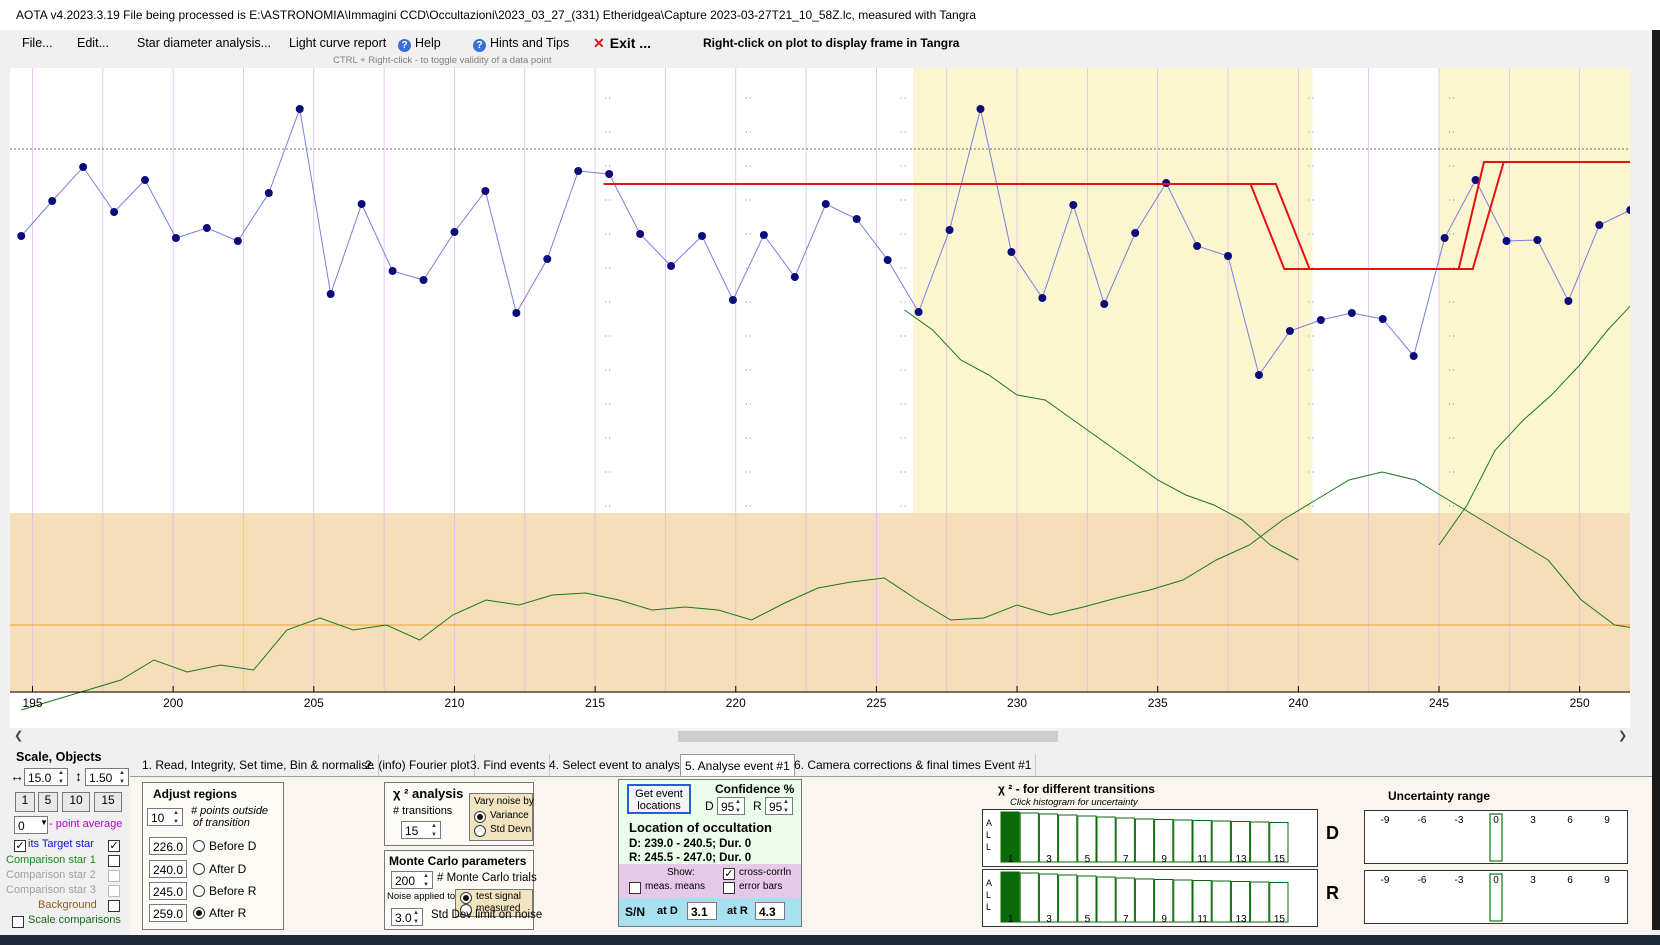 This screenshot has width=1660, height=945. What do you see at coordinates (168, 891) in the screenshot?
I see `before-r-field: 245.0` at bounding box center [168, 891].